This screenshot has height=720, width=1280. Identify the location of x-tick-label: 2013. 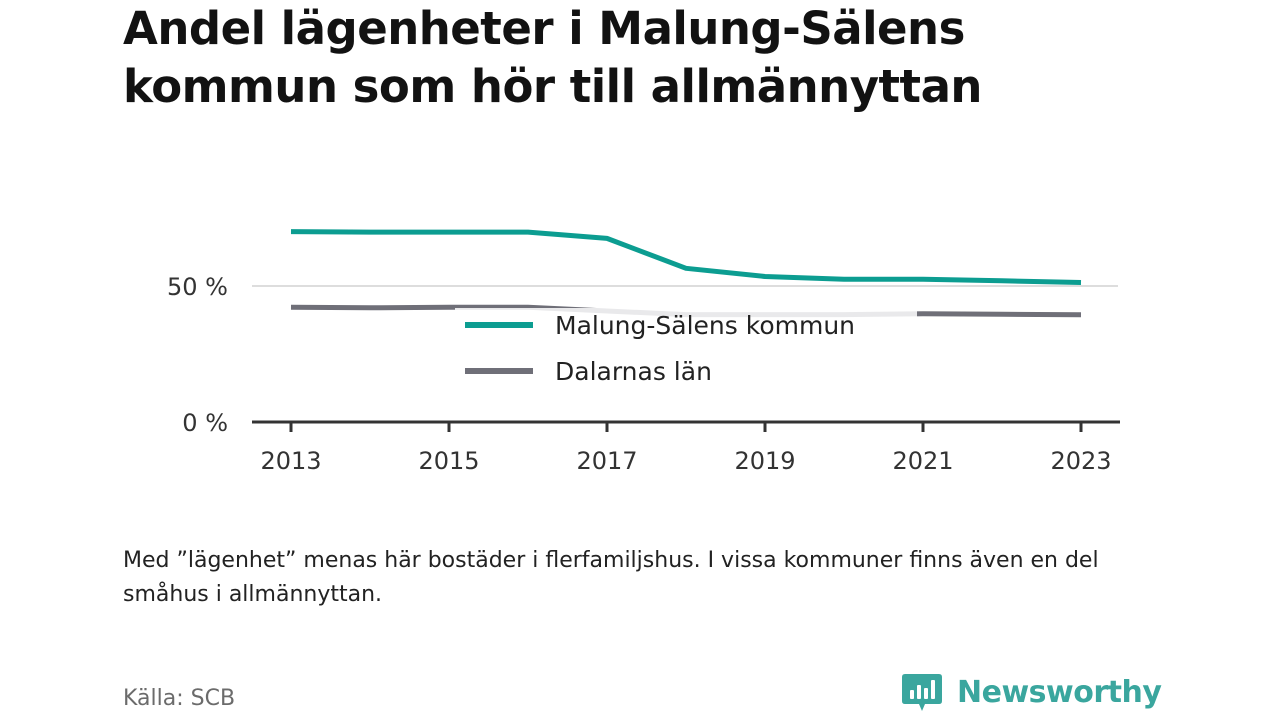
(290, 461).